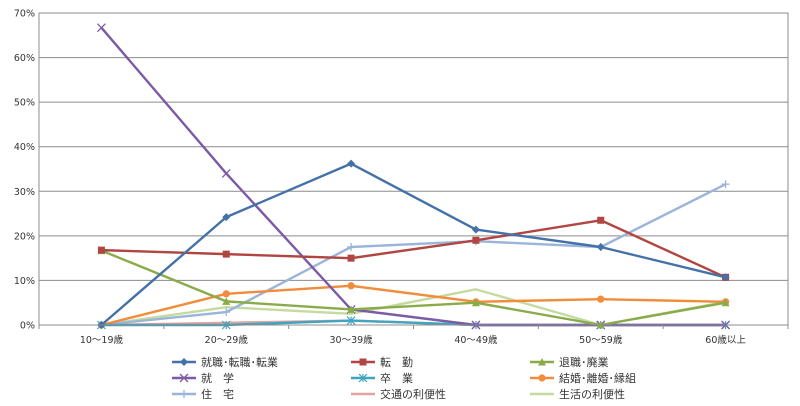  What do you see at coordinates (24, 58) in the screenshot?
I see `y-tick-label: 60%` at bounding box center [24, 58].